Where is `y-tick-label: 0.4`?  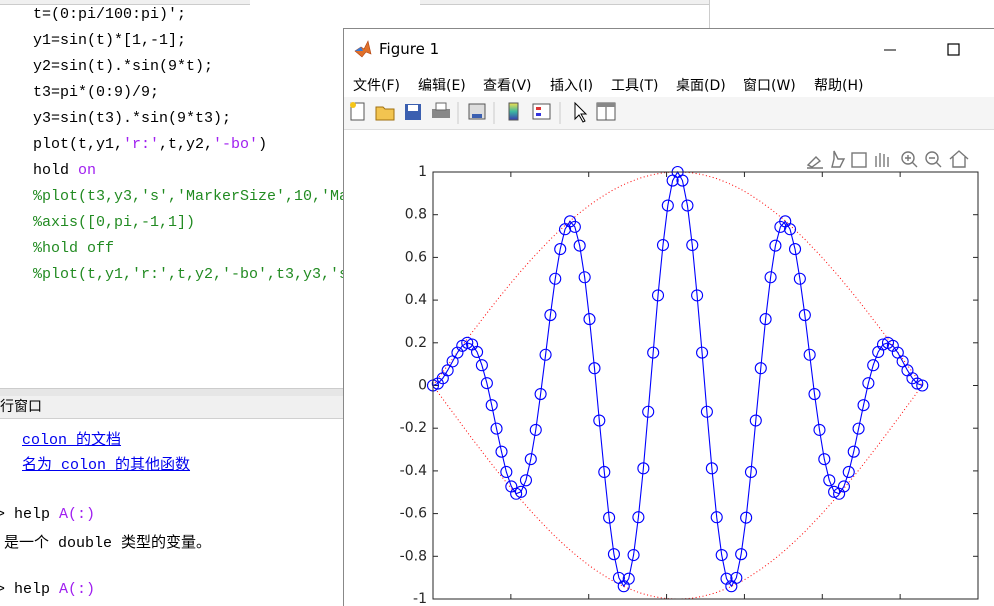 y-tick-label: 0.4 is located at coordinates (416, 300).